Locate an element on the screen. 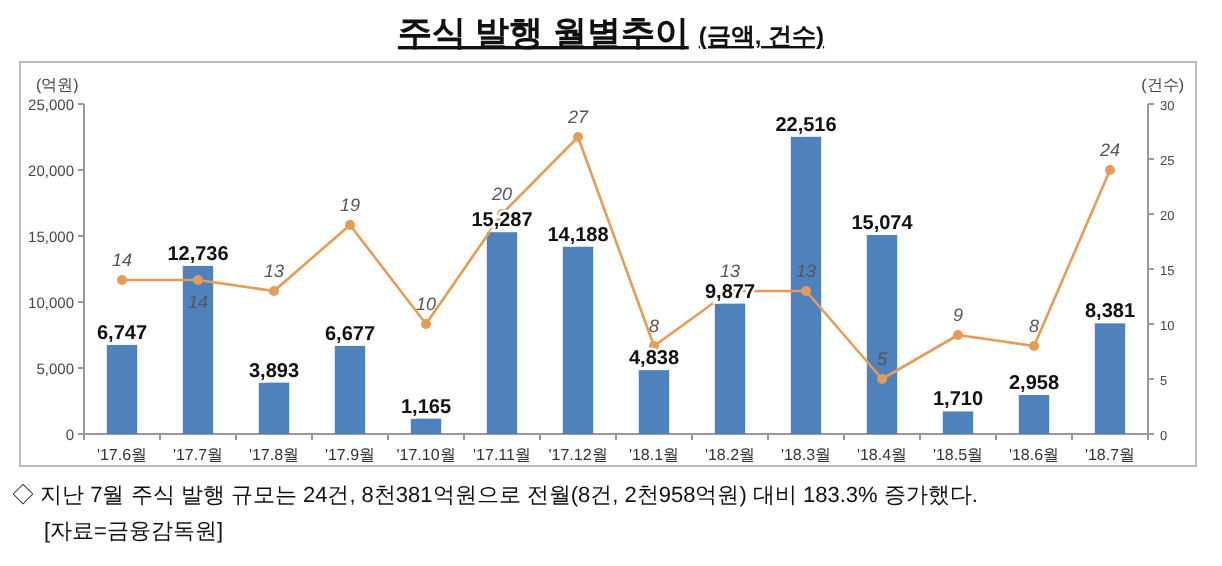 The width and height of the screenshot is (1222, 566). x-tick-label: '18.1월 is located at coordinates (654, 455).